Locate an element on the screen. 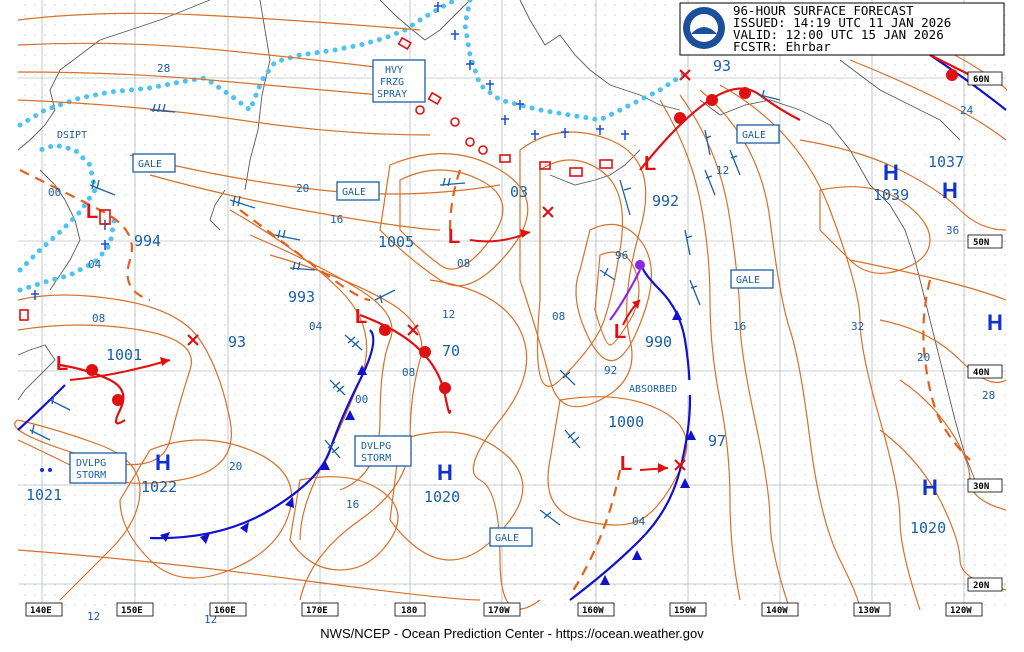 The width and height of the screenshot is (1024, 652). svg-text: 140W is located at coordinates (777, 611).